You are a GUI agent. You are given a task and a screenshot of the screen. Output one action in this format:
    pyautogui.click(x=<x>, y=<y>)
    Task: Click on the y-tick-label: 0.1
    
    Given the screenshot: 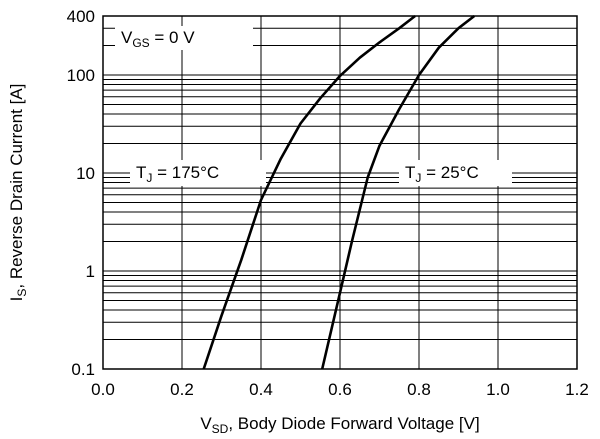 What is the action you would take?
    pyautogui.click(x=83, y=369)
    